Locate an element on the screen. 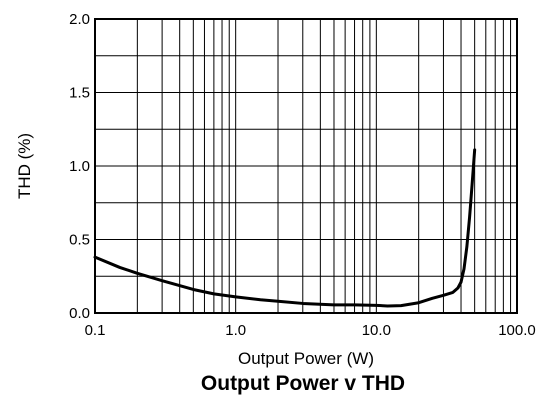  x-tick-label: 1.0 is located at coordinates (235, 330).